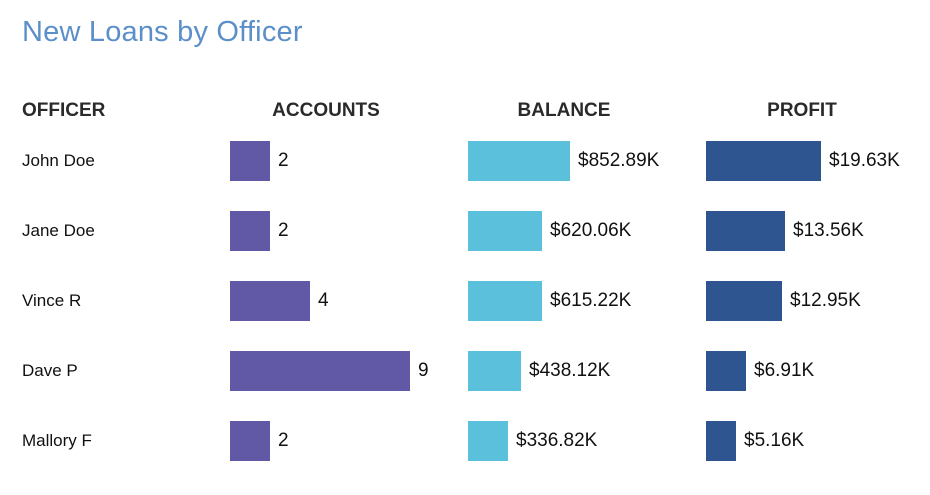  What do you see at coordinates (465, 231) in the screenshot?
I see `table-row: Jane Doe 2 $620.06K $13.56K` at bounding box center [465, 231].